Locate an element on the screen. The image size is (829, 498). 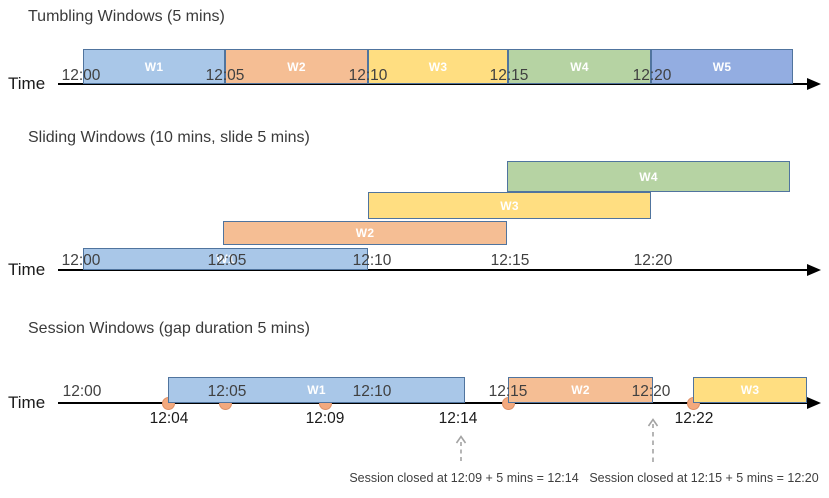
tumbling-window-w3: W3 is located at coordinates (438, 66).